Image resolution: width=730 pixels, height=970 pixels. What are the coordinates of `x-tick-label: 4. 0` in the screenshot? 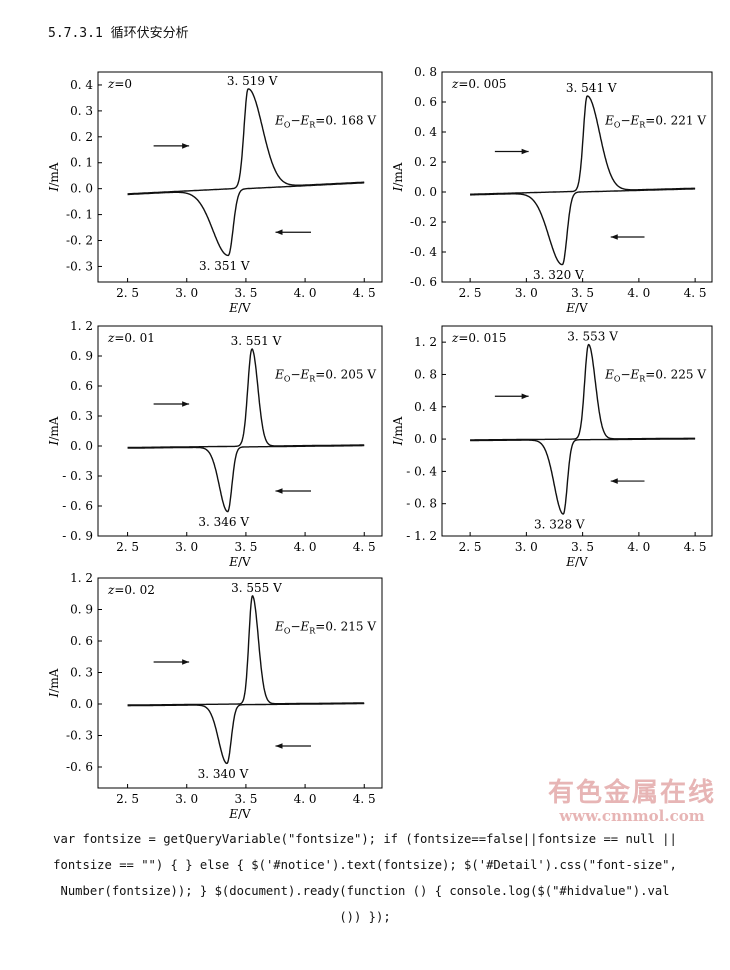 It's located at (638, 547).